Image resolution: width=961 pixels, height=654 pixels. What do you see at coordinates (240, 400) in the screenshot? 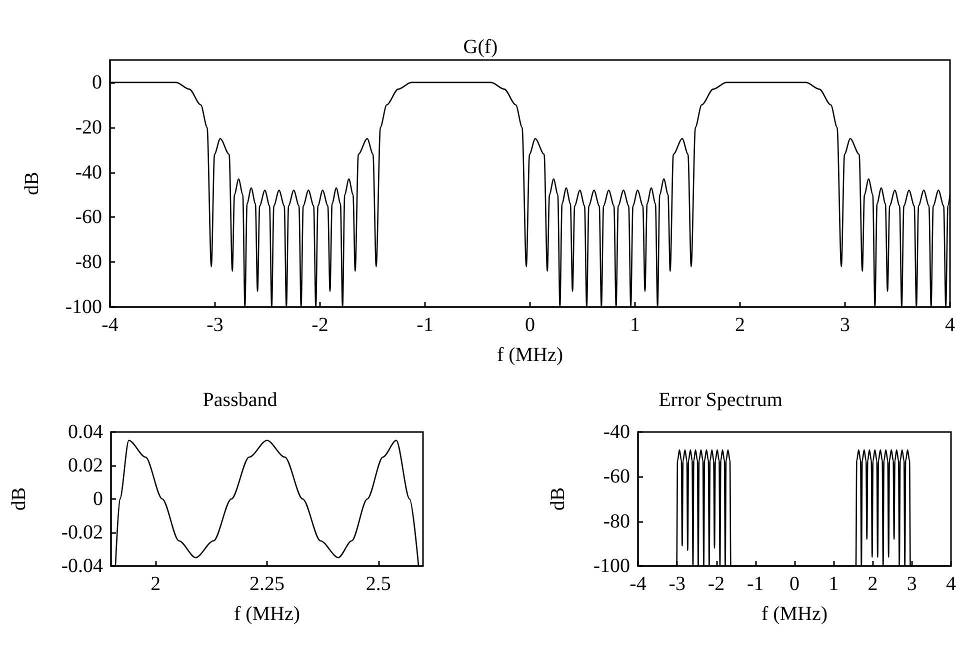
I see `chart-title: Passband` at bounding box center [240, 400].